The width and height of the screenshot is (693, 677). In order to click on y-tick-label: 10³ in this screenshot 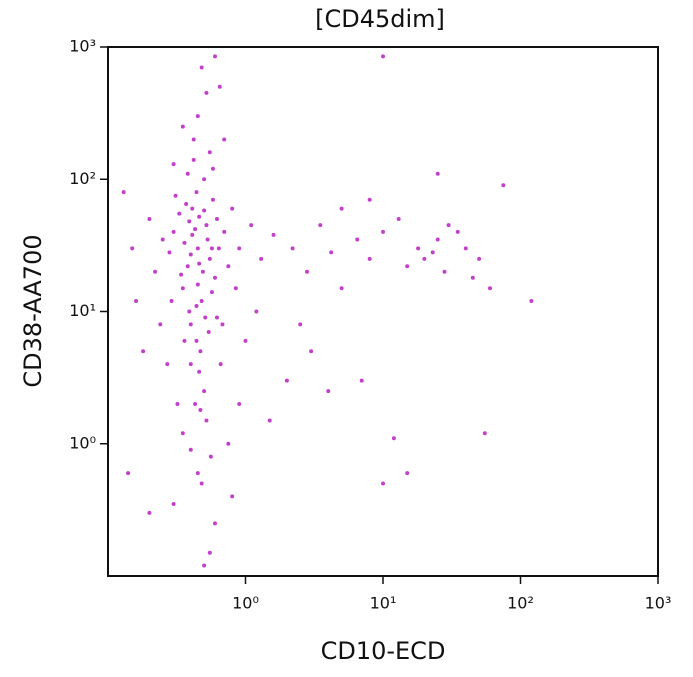, I will do `click(82, 46)`.